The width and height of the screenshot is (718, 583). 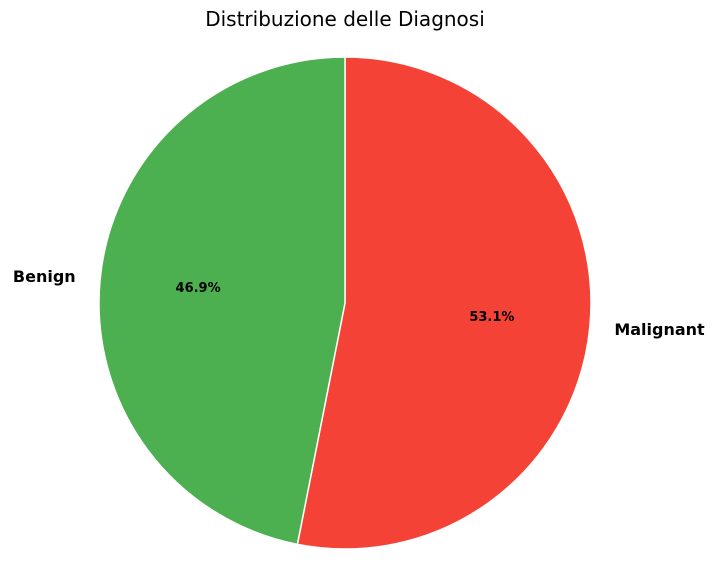 I want to click on slice-label-malignant: Malignant, so click(x=659, y=329).